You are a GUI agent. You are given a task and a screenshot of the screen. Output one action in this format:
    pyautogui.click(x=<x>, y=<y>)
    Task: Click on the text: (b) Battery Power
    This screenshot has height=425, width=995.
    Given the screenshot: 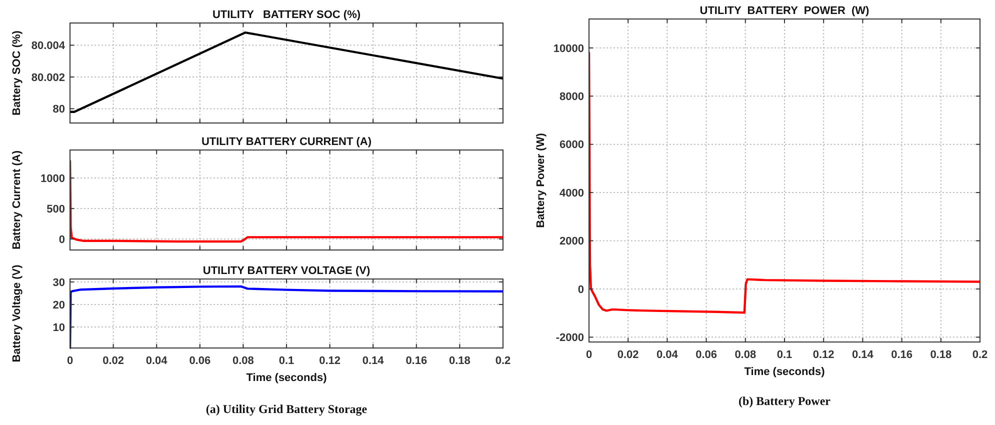 What is the action you would take?
    pyautogui.click(x=785, y=401)
    